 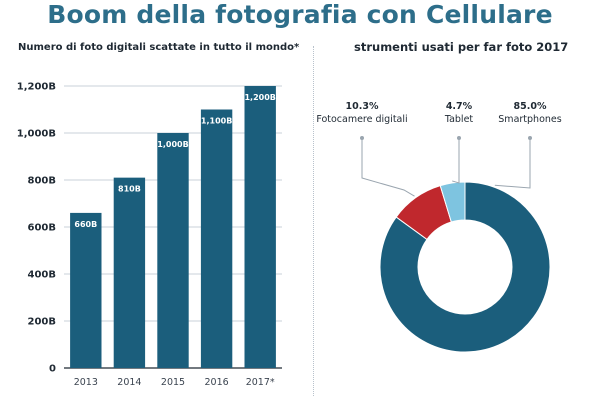 I want to click on y-tick-label: 800B, so click(x=42, y=181).